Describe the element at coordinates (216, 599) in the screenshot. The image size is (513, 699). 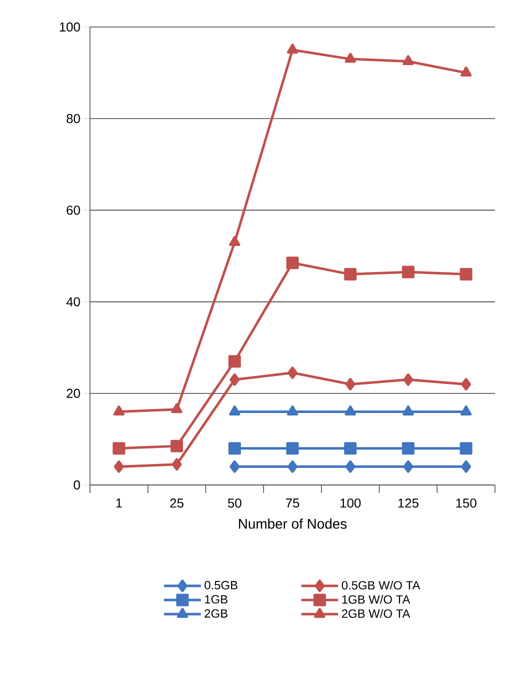
I see `legend-label: 1GB` at that location.